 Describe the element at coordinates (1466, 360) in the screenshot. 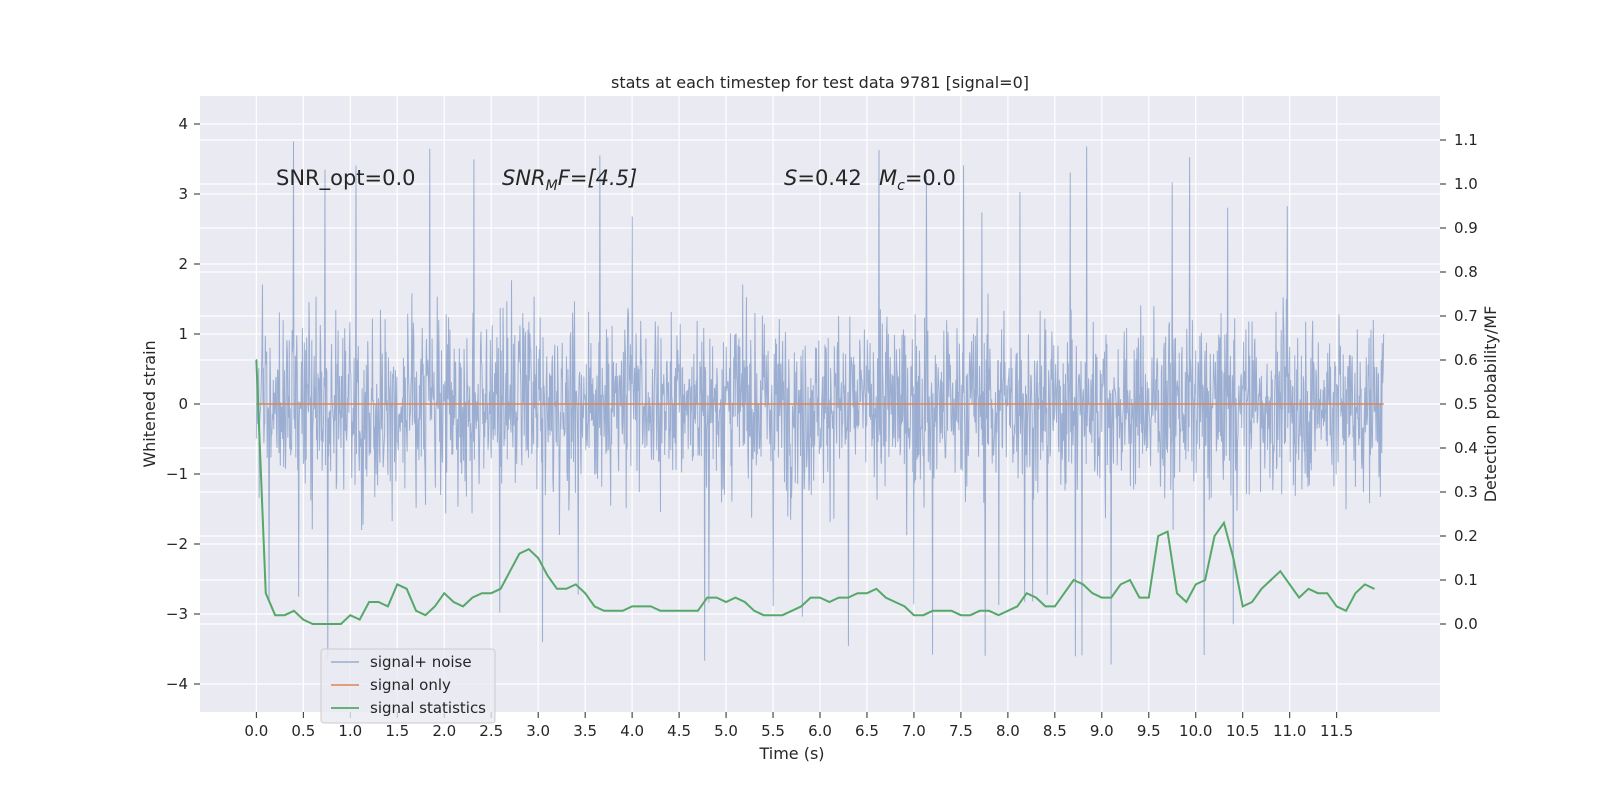

I see `y-right-tick-label: 0.6` at that location.